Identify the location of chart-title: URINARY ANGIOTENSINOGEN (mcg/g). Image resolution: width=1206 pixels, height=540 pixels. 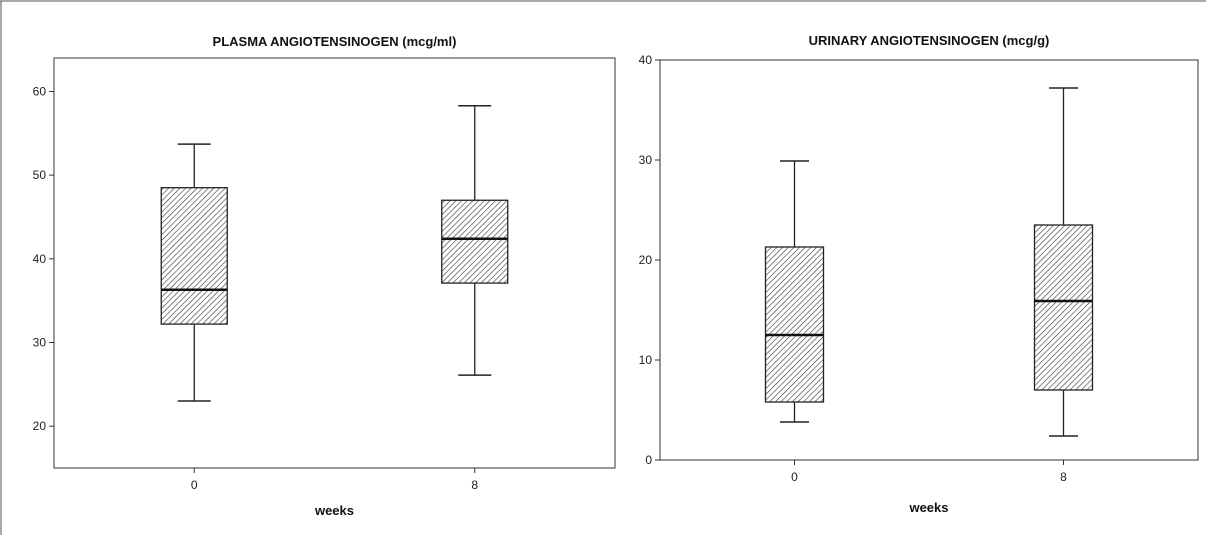
(929, 40).